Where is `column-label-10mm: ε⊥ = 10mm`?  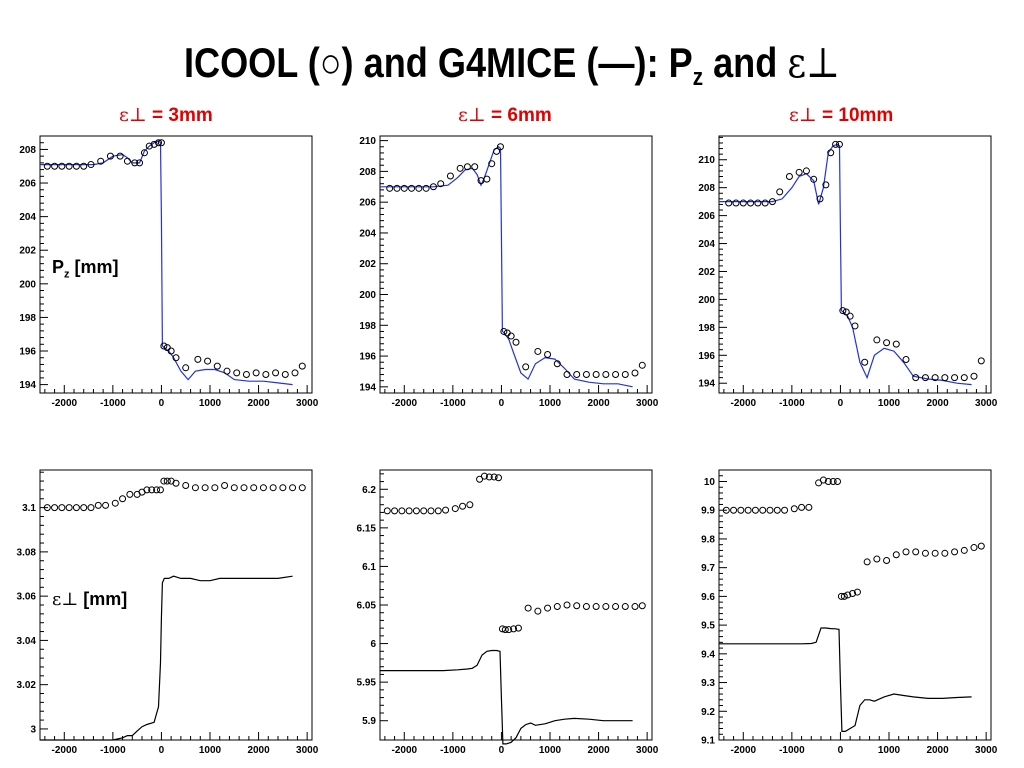
column-label-10mm: ε⊥ = 10mm is located at coordinates (841, 115).